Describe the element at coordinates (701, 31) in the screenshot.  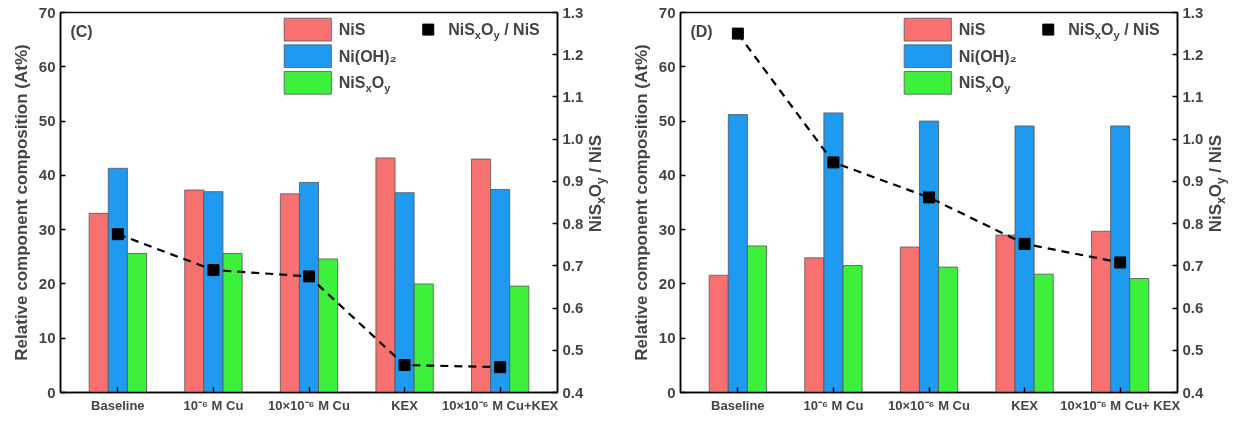
I see `text: (D)` at that location.